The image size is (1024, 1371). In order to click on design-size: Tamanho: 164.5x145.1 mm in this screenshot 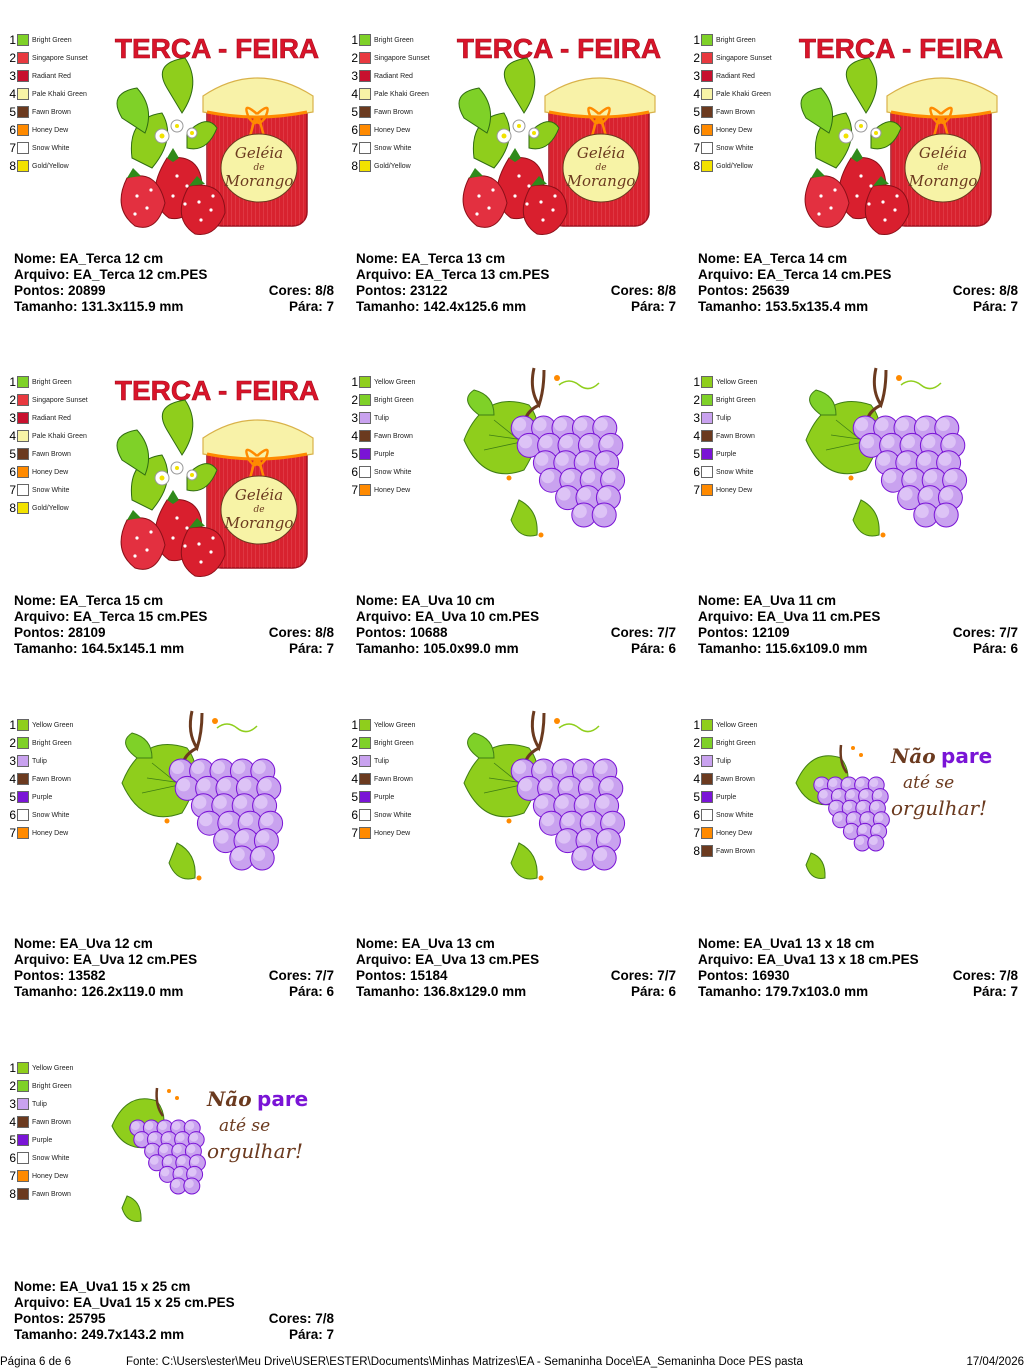, I will do `click(99, 648)`.